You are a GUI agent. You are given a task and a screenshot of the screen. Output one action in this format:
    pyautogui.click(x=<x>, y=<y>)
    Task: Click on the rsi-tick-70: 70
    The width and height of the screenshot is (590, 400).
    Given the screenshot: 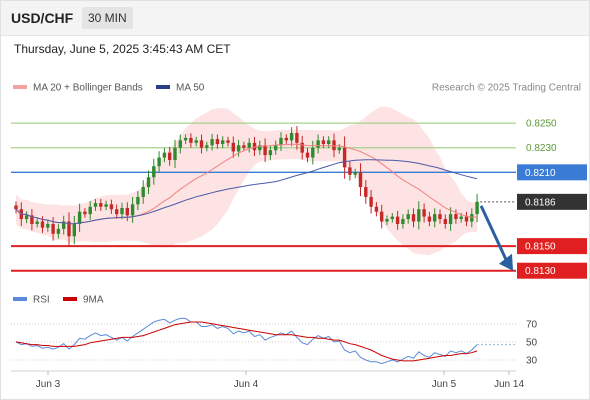 What is the action you would take?
    pyautogui.click(x=532, y=324)
    